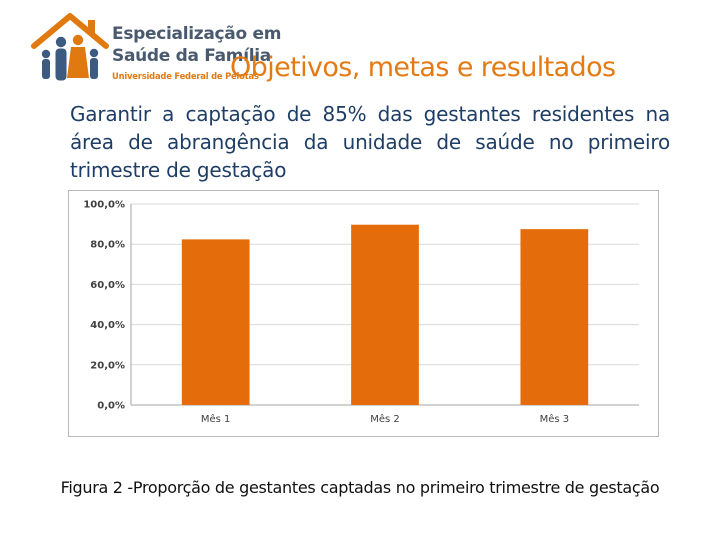  I want to click on logo-title-line2: Saúde da Família, so click(191, 56).